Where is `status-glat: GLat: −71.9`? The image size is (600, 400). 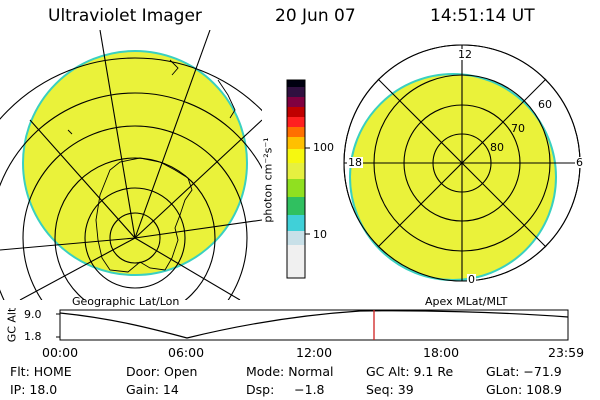 status-glat: GLat: −71.9 is located at coordinates (524, 371).